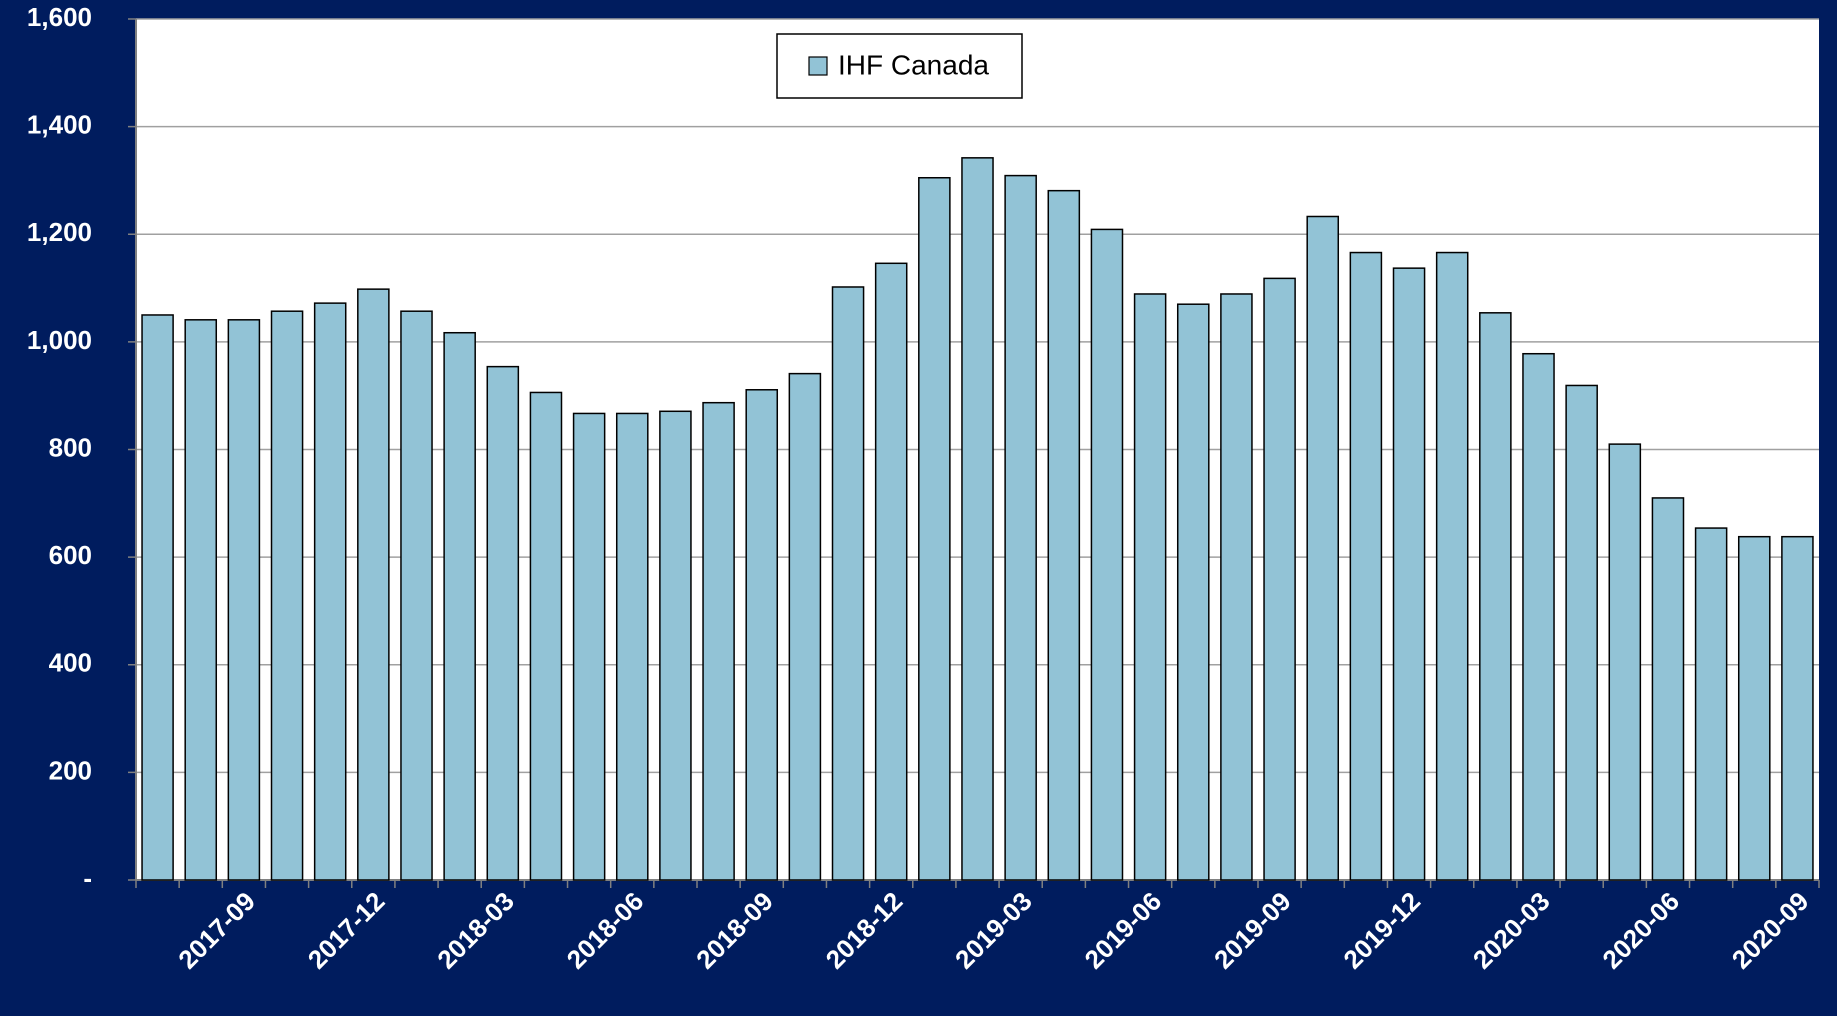  Describe the element at coordinates (913, 64) in the screenshot. I see `legend-label: IHF Canada` at that location.